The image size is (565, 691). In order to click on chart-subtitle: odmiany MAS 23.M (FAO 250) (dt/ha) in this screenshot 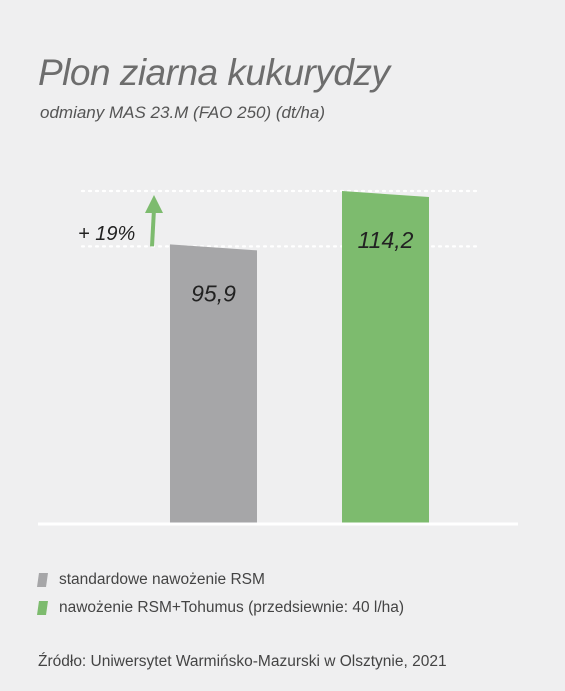, I will do `click(183, 112)`.